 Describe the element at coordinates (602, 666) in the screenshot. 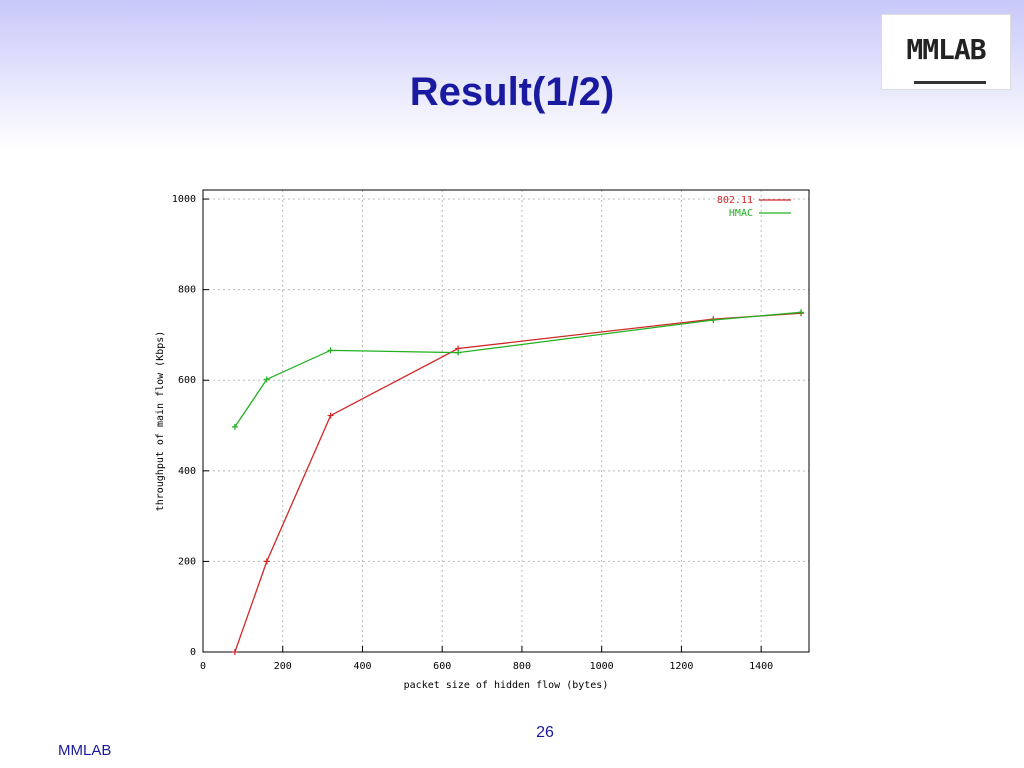

I see `x-tick-label: 1000` at that location.